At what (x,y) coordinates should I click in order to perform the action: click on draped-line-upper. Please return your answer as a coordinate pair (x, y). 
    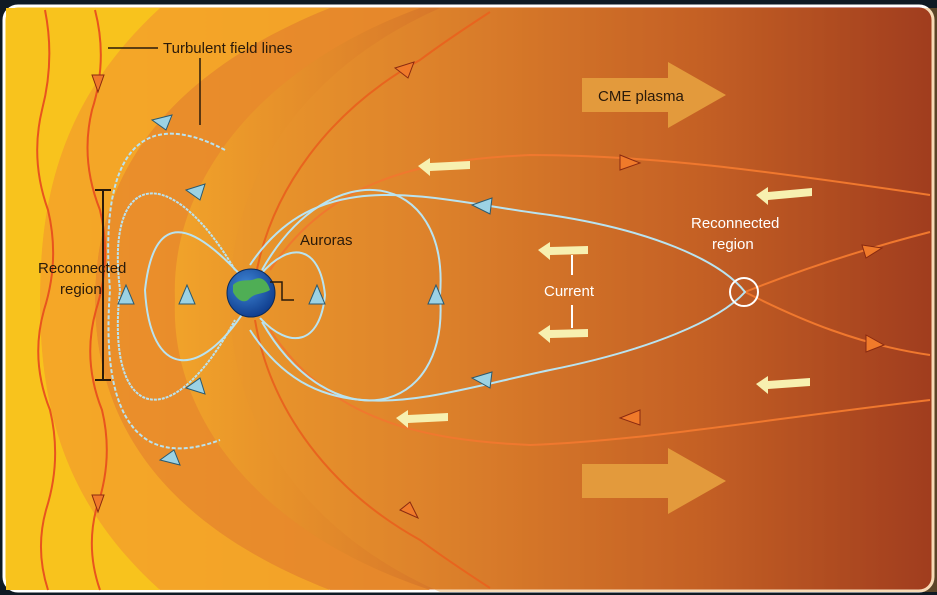
    Looking at the image, I should click on (372, 146).